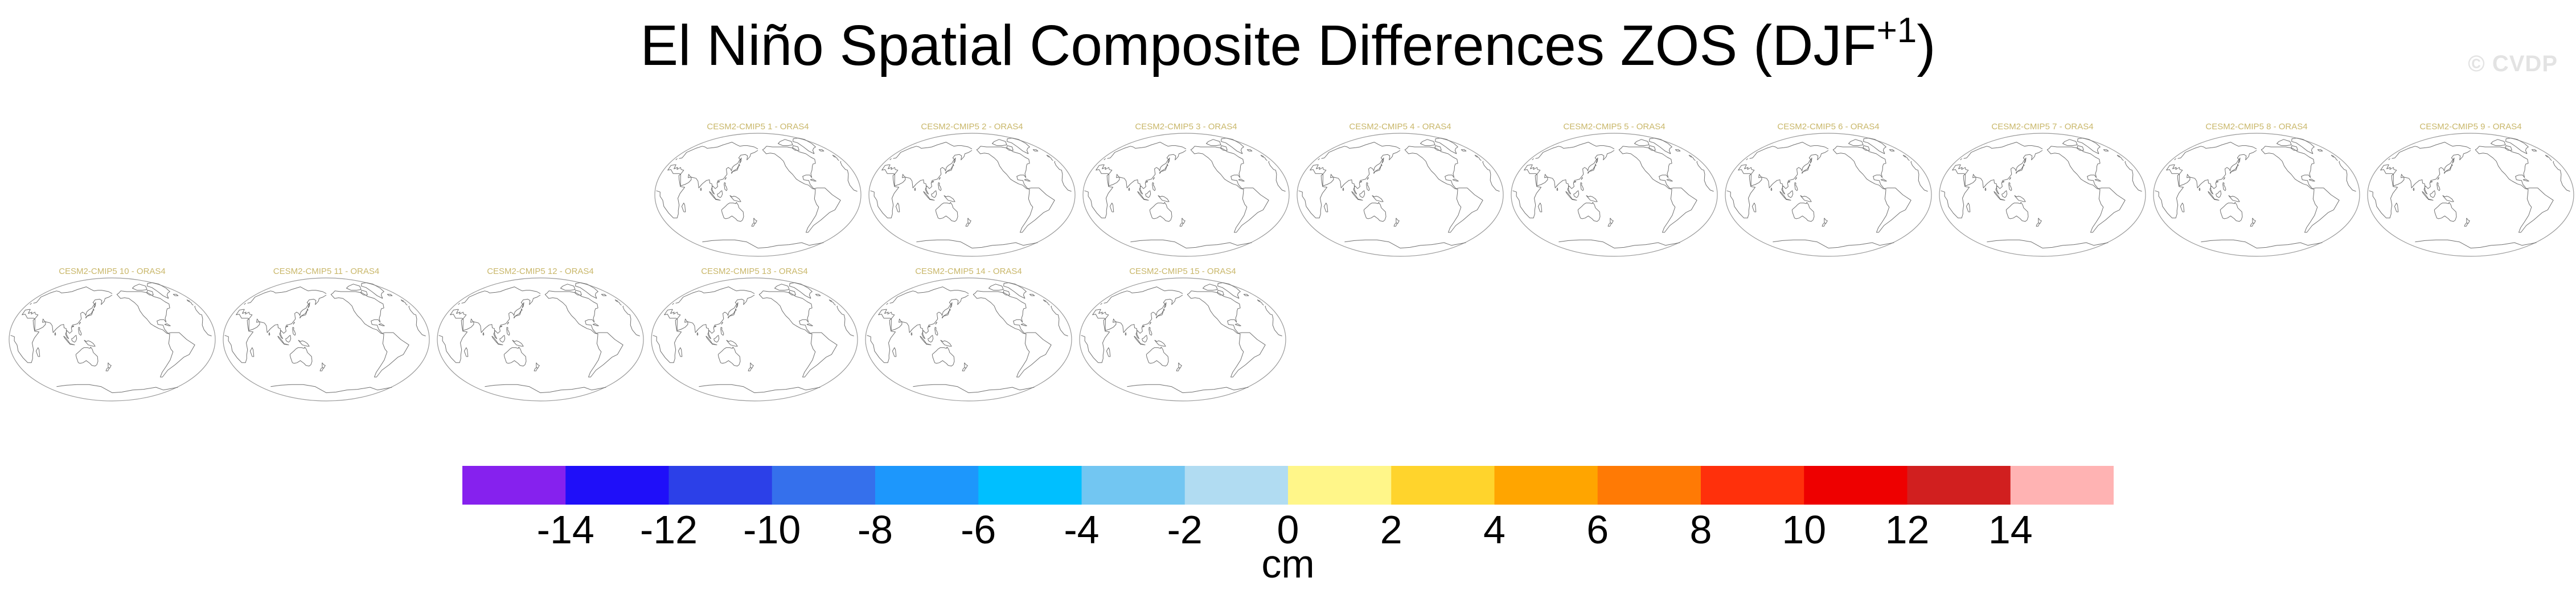 The image size is (2576, 602). What do you see at coordinates (1182, 271) in the screenshot?
I see `panel-label: CESM2-CMIP5 15 - ORAS4` at bounding box center [1182, 271].